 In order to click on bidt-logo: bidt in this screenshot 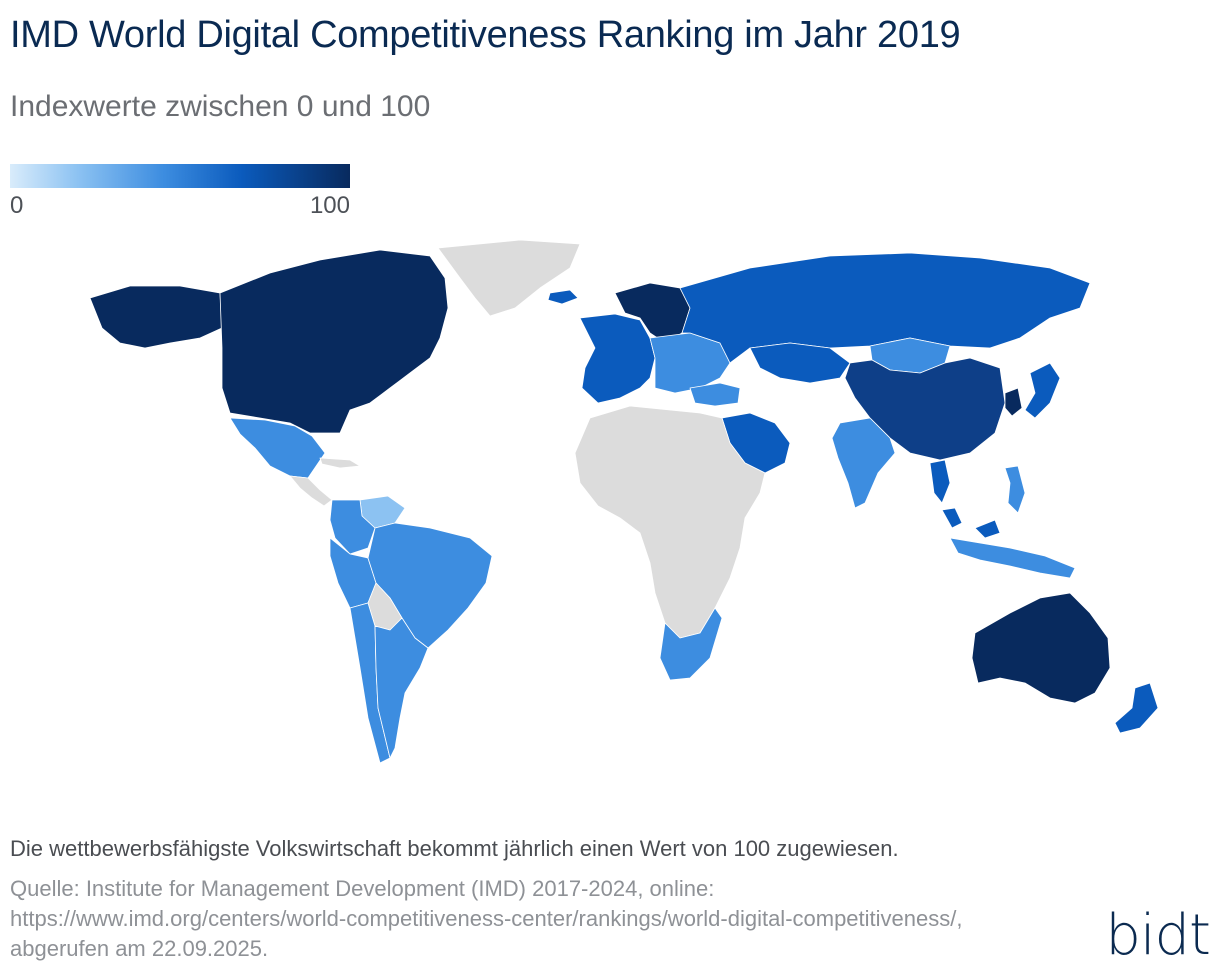, I will do `click(1158, 935)`.